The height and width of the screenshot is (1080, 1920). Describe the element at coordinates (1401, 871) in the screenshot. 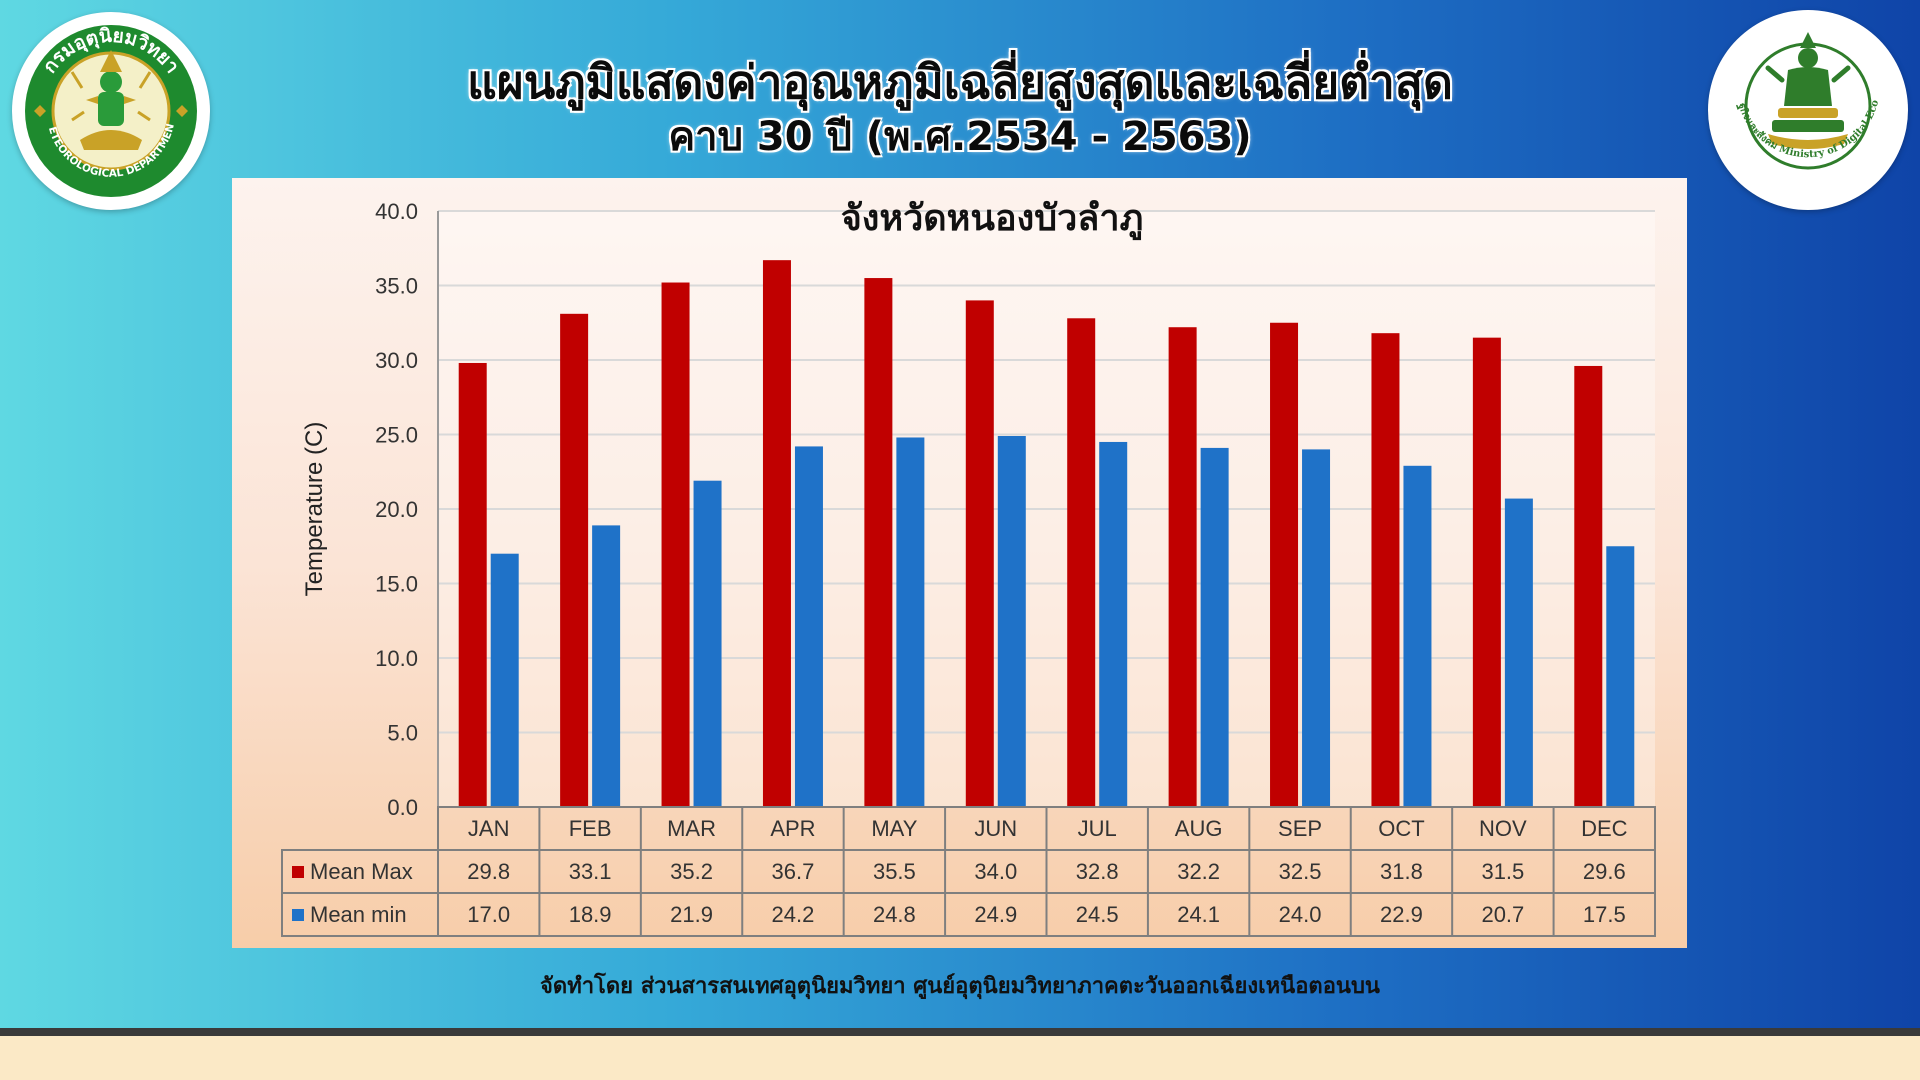

I see `data-label: 31.8` at that location.